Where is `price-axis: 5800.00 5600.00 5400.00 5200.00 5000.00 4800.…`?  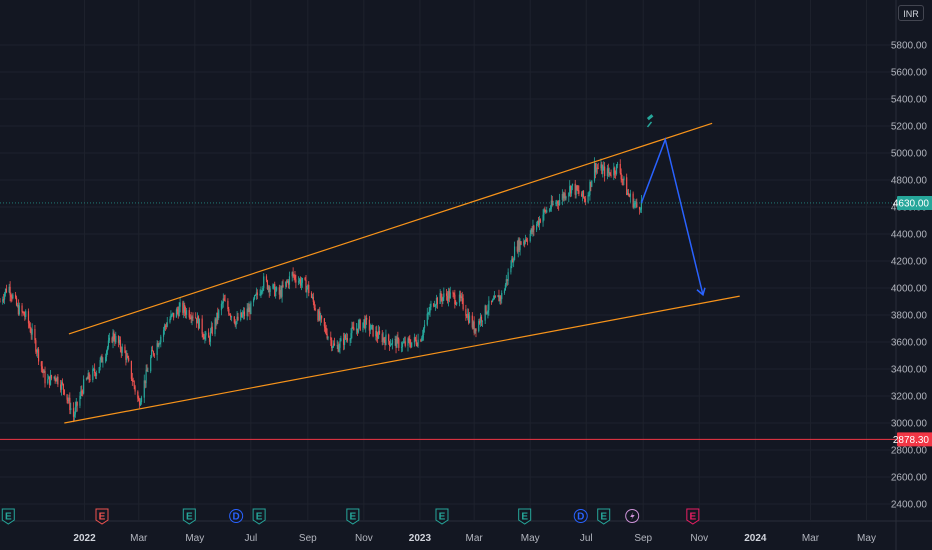
price-axis: 5800.00 5600.00 5400.00 5200.00 5000.00 4800.… is located at coordinates (909, 276).